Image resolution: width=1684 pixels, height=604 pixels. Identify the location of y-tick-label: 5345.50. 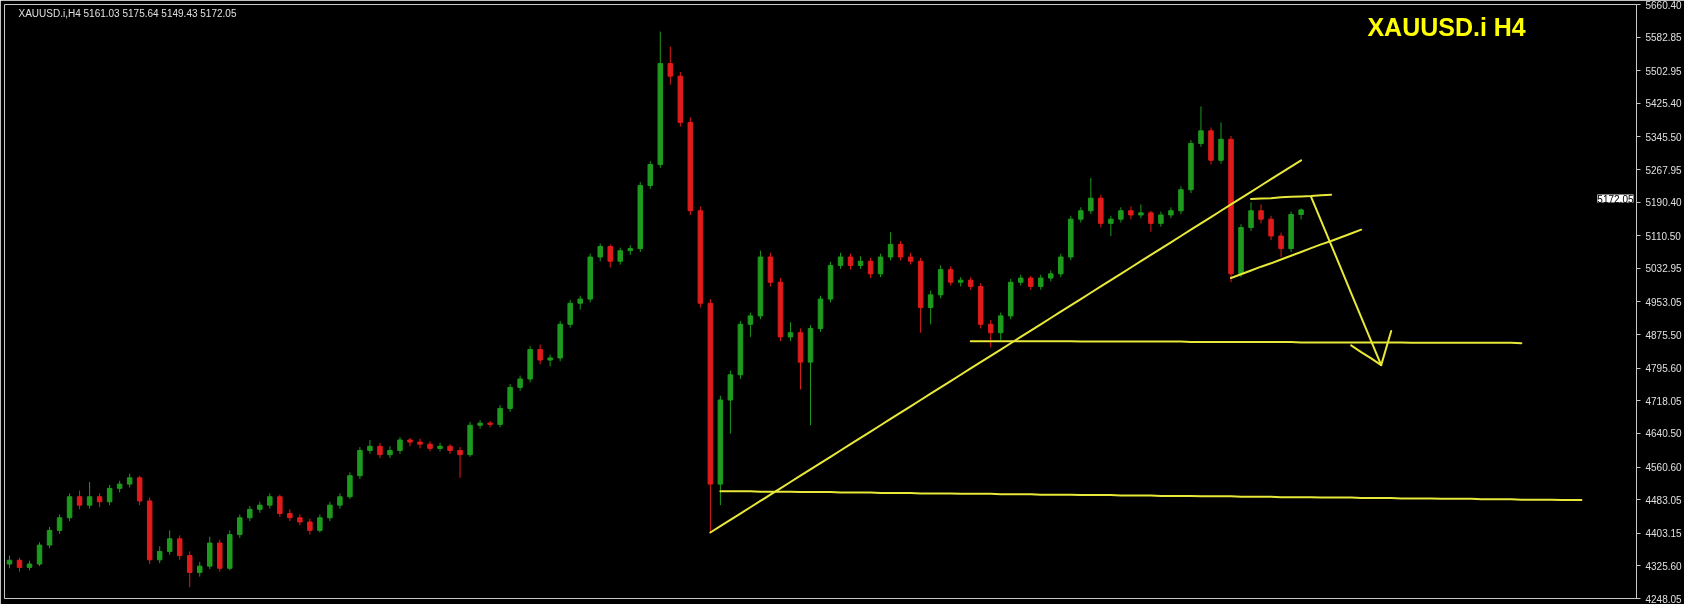
(1664, 137).